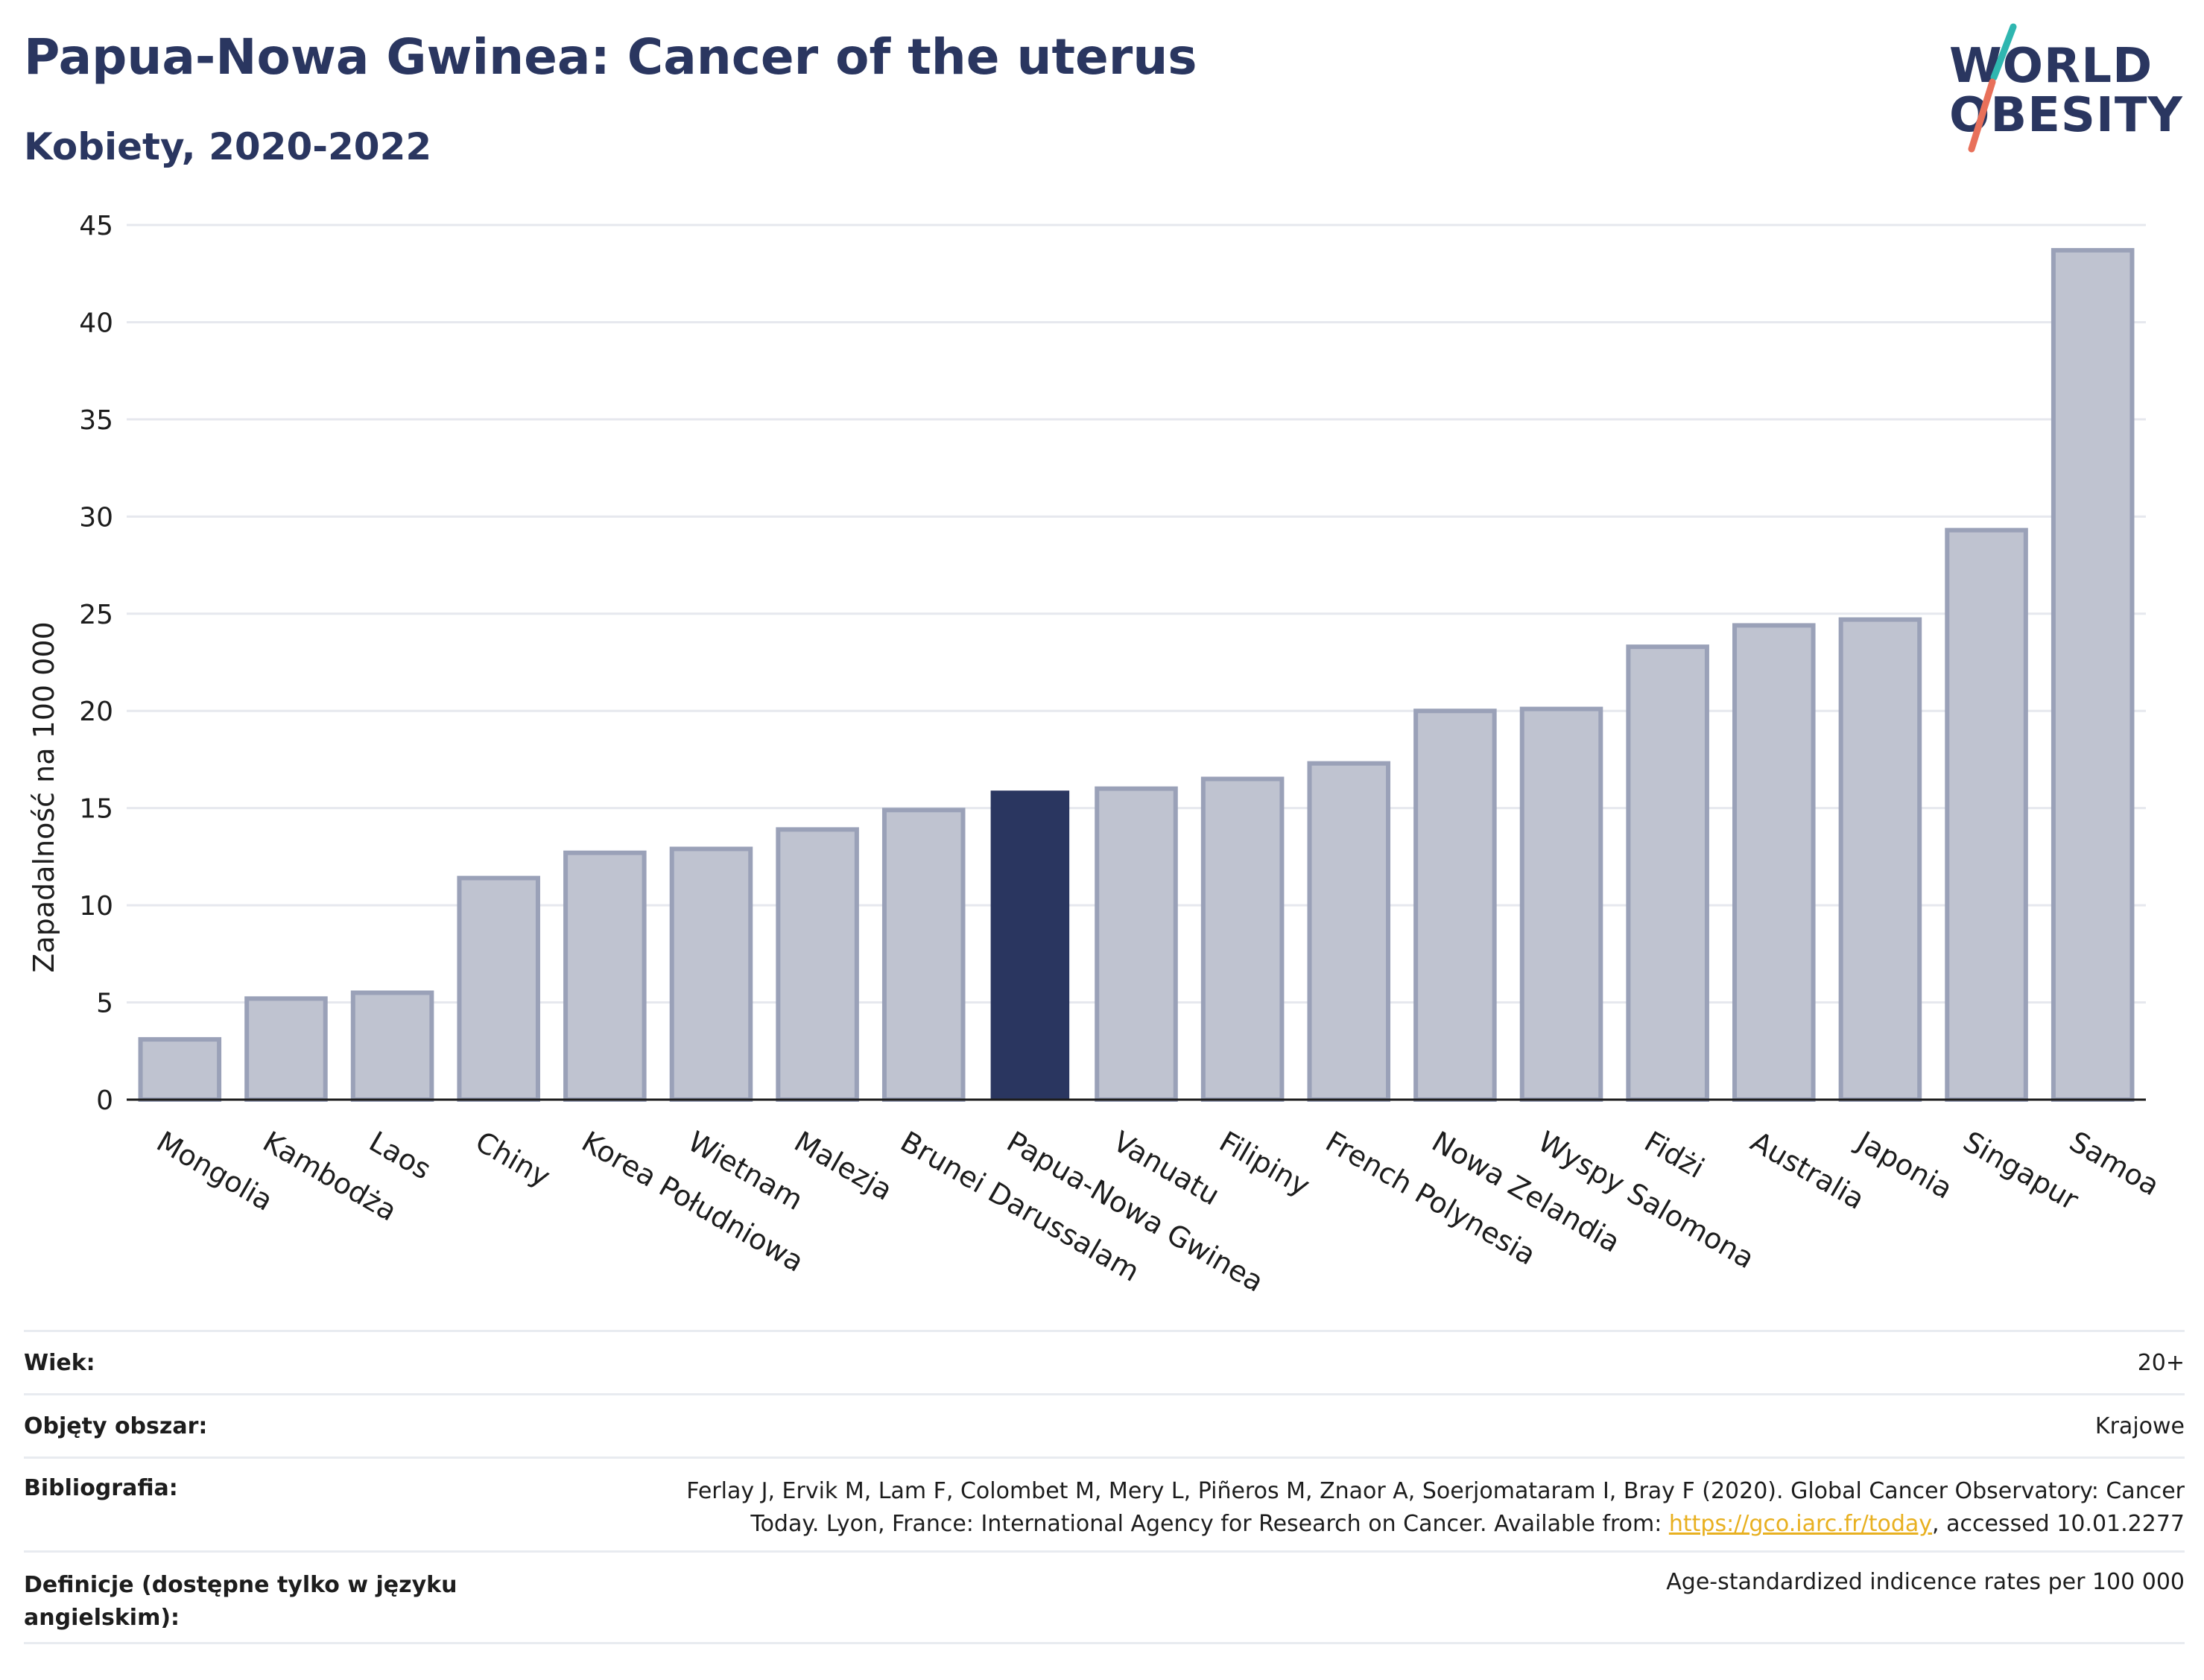 This screenshot has height=1680, width=2204. Describe the element at coordinates (228, 146) in the screenshot. I see `chart-subtitle: Kobiety, 2020-2022` at that location.